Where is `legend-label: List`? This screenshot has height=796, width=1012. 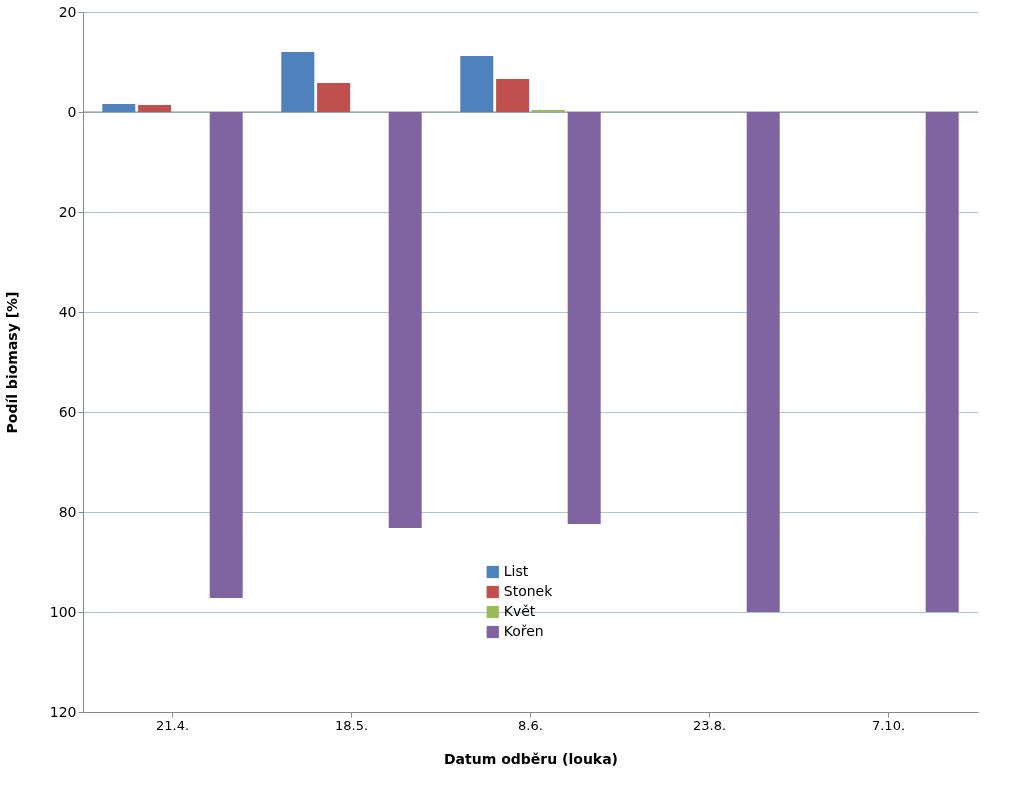
legend-label: List is located at coordinates (516, 571).